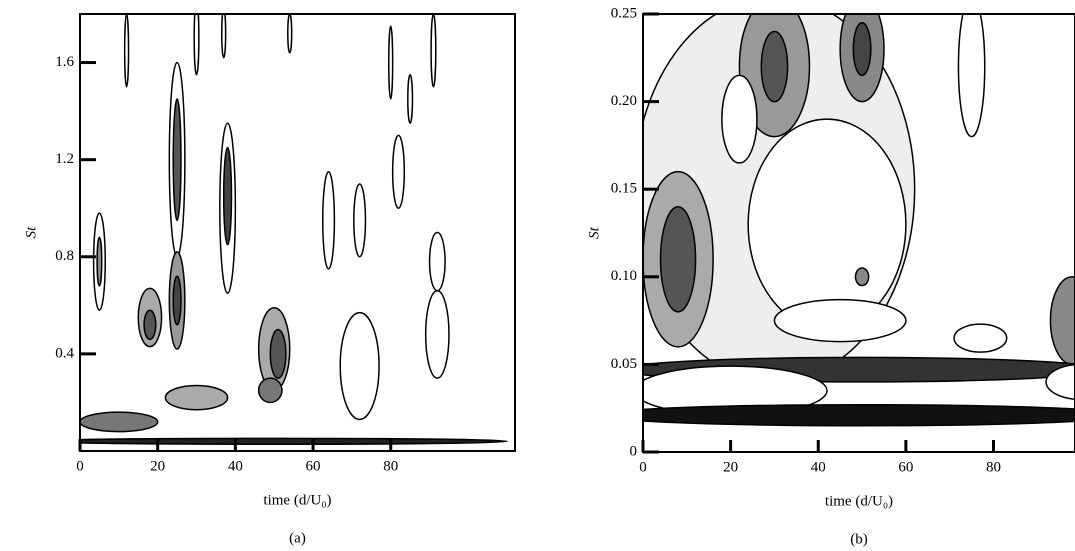  What do you see at coordinates (624, 189) in the screenshot?
I see `y-tick-label: 0.15` at bounding box center [624, 189].